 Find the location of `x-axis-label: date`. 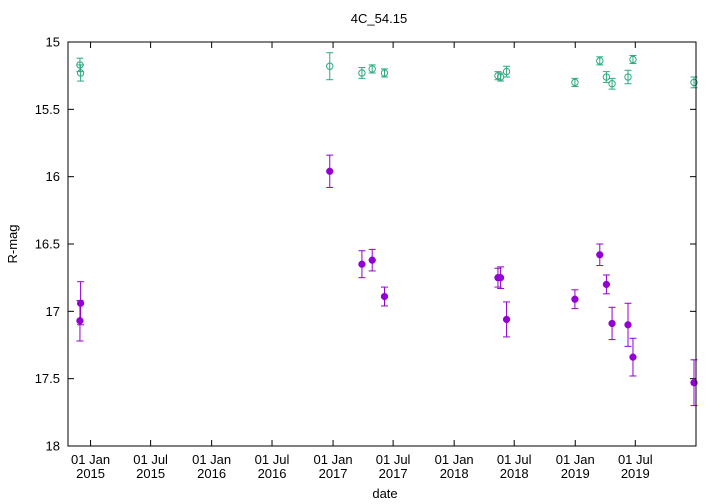

x-axis-label: date is located at coordinates (384, 493).